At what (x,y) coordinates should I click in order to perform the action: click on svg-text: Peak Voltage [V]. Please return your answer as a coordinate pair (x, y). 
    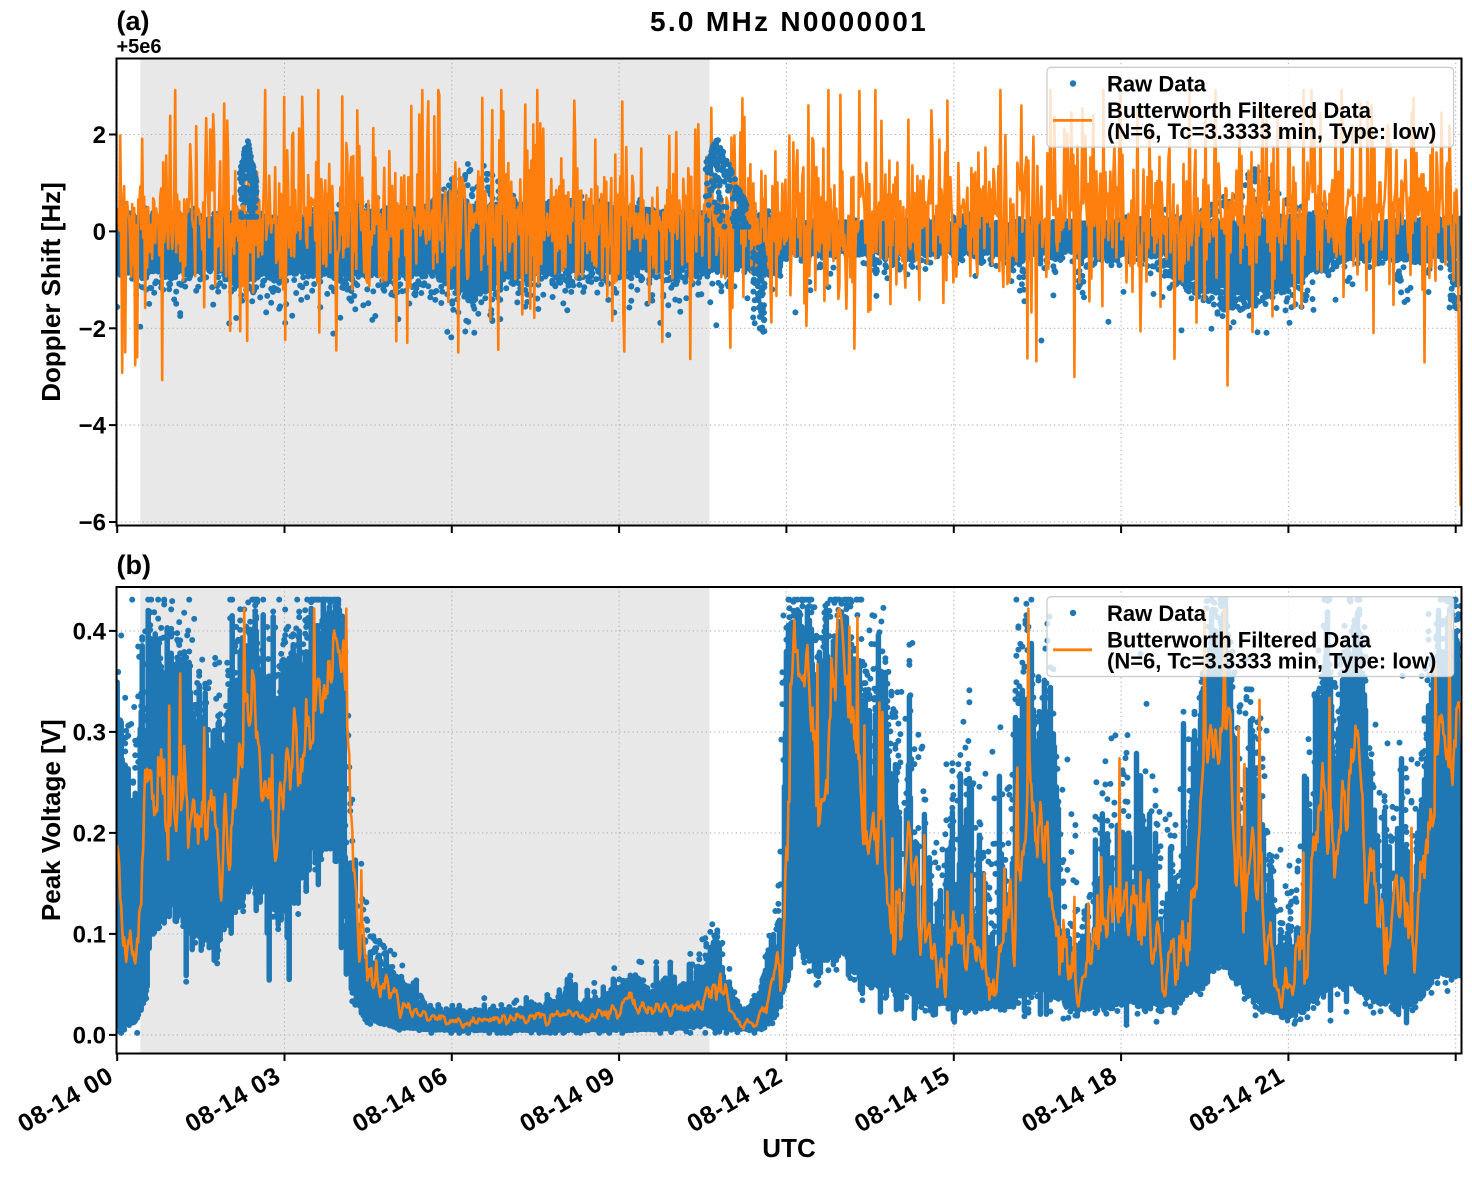
    Looking at the image, I should click on (51, 820).